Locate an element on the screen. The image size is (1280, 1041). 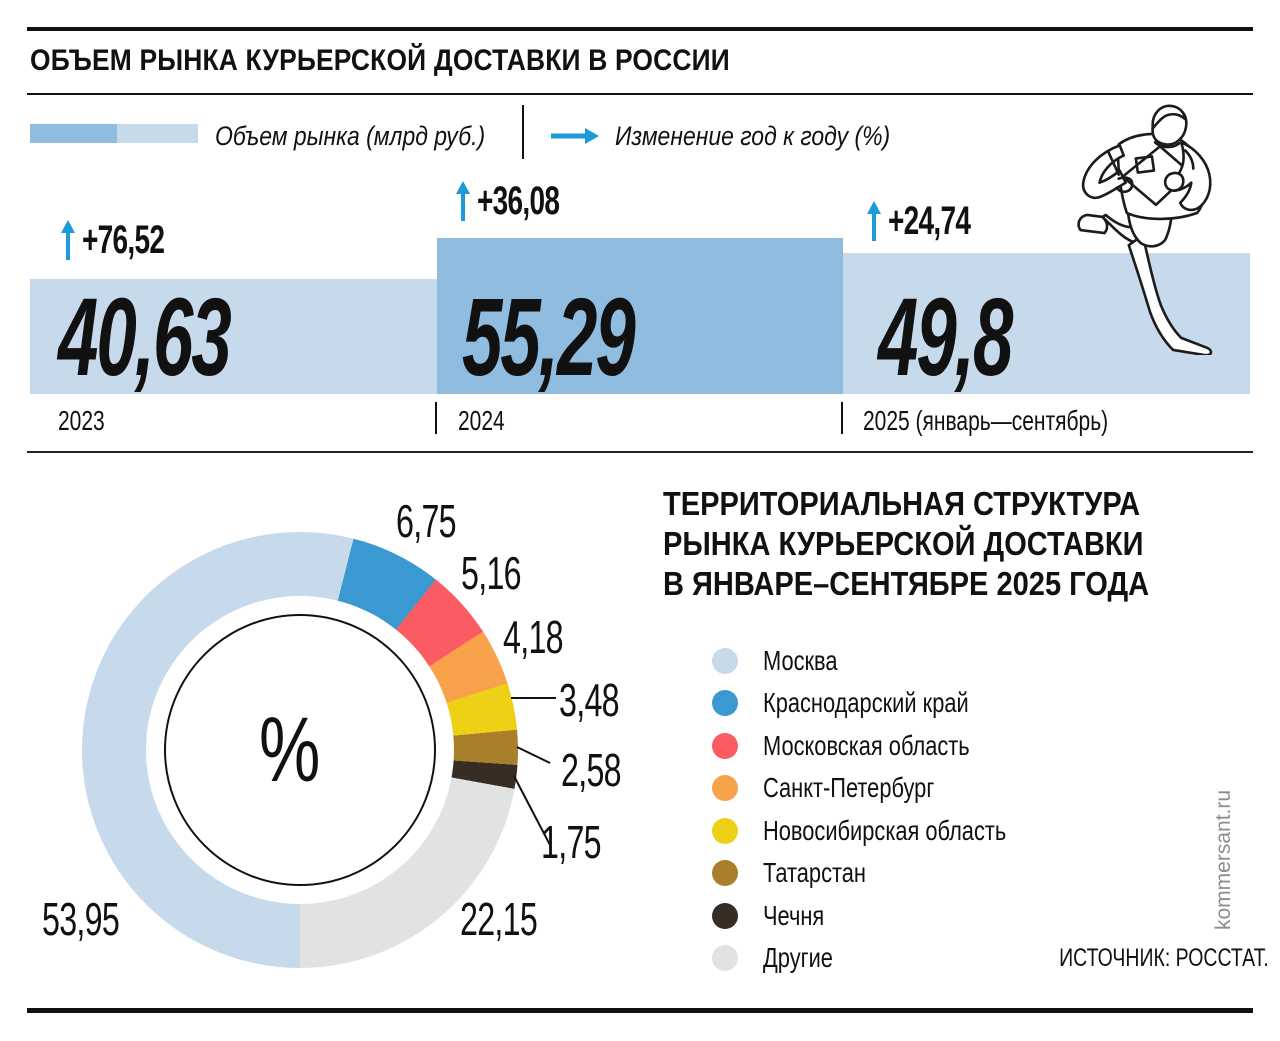
top-rule is located at coordinates (640, 29).